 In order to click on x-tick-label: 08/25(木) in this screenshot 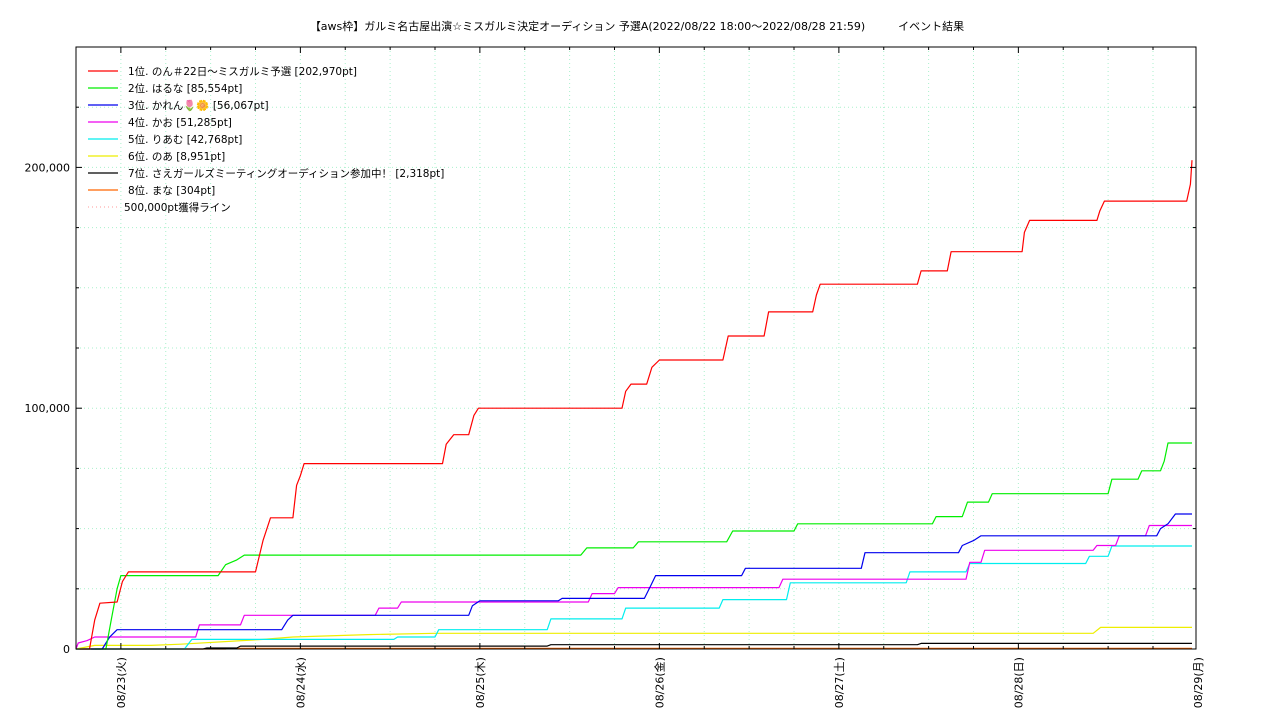, I will do `click(480, 682)`.